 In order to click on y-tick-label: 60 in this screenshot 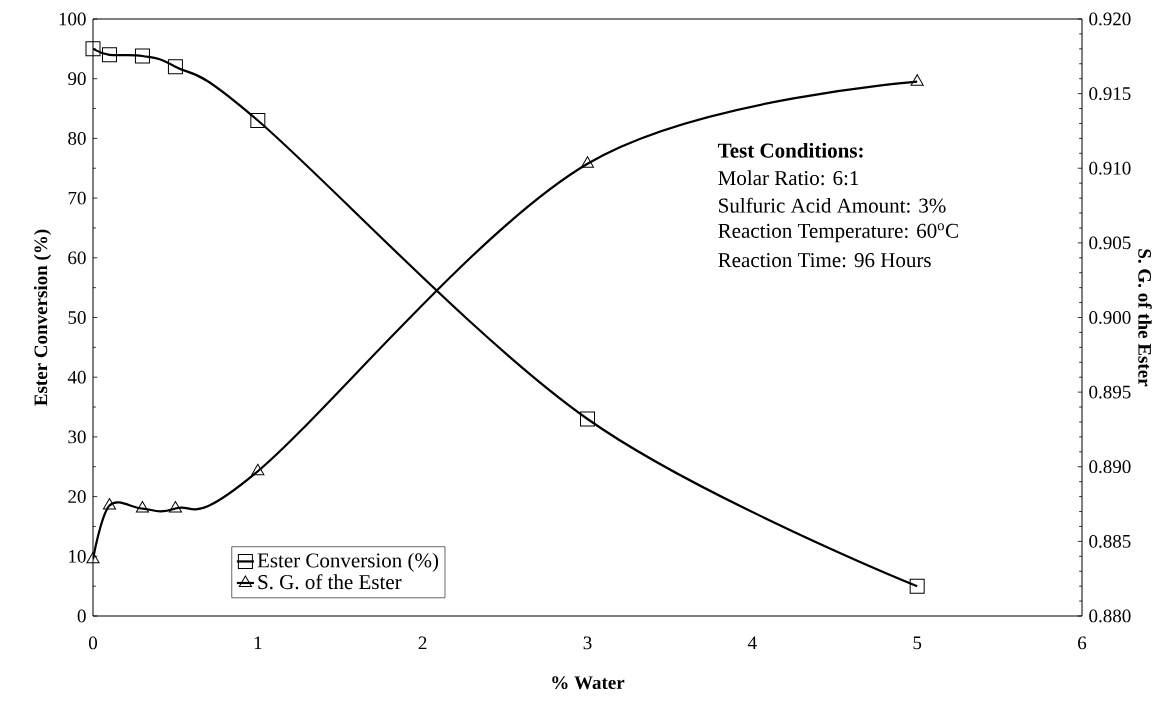, I will do `click(77, 258)`.